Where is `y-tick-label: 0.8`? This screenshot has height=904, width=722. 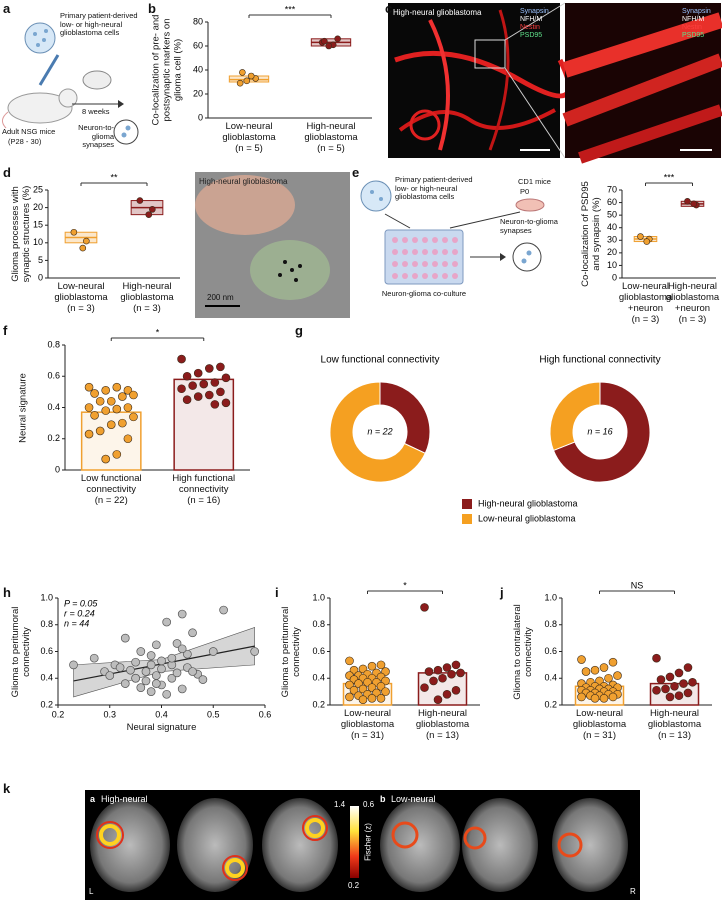 y-tick-label: 0.8 is located at coordinates (46, 624).